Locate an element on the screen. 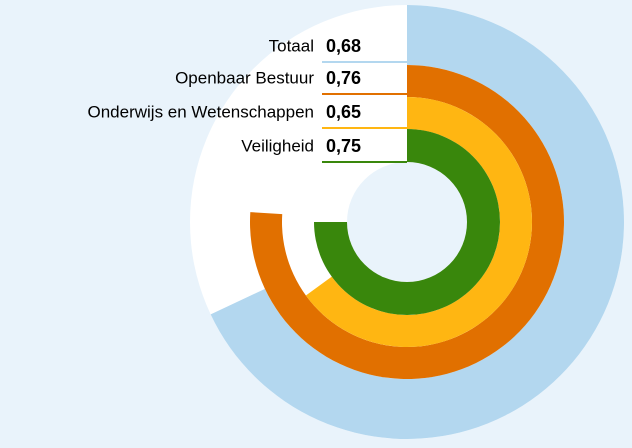  value-label: 0,76 is located at coordinates (343, 78).